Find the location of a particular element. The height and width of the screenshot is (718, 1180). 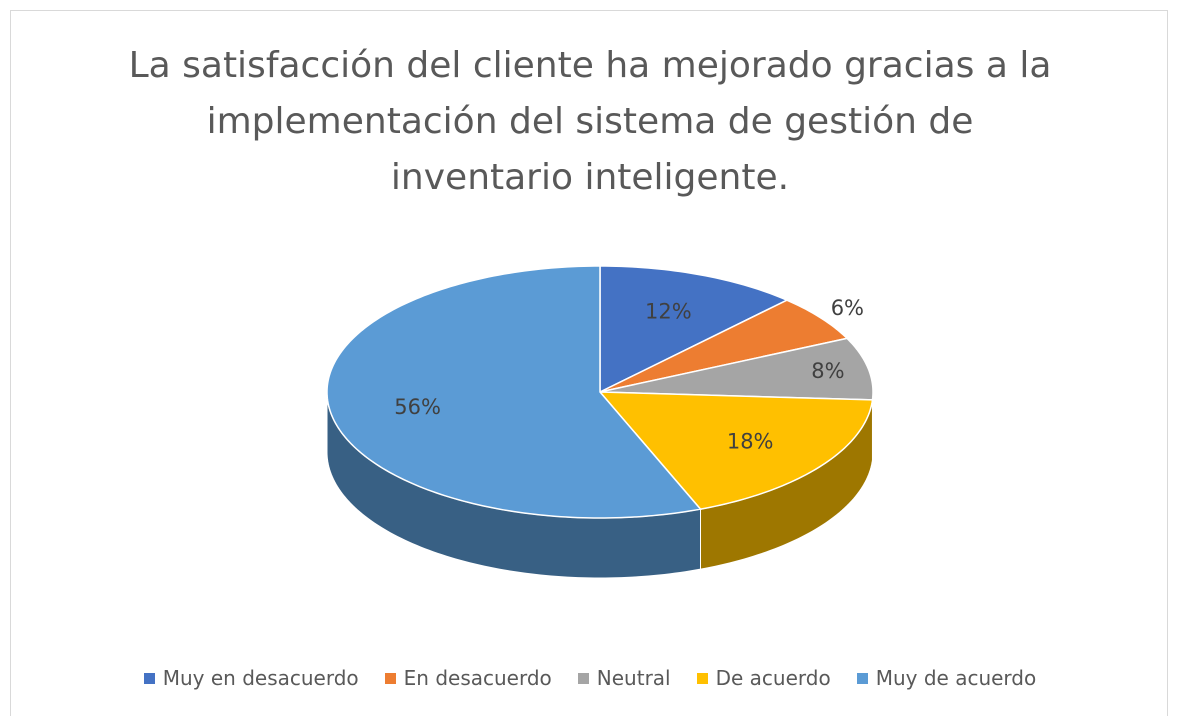

legend-label: De acuerdo is located at coordinates (773, 678).